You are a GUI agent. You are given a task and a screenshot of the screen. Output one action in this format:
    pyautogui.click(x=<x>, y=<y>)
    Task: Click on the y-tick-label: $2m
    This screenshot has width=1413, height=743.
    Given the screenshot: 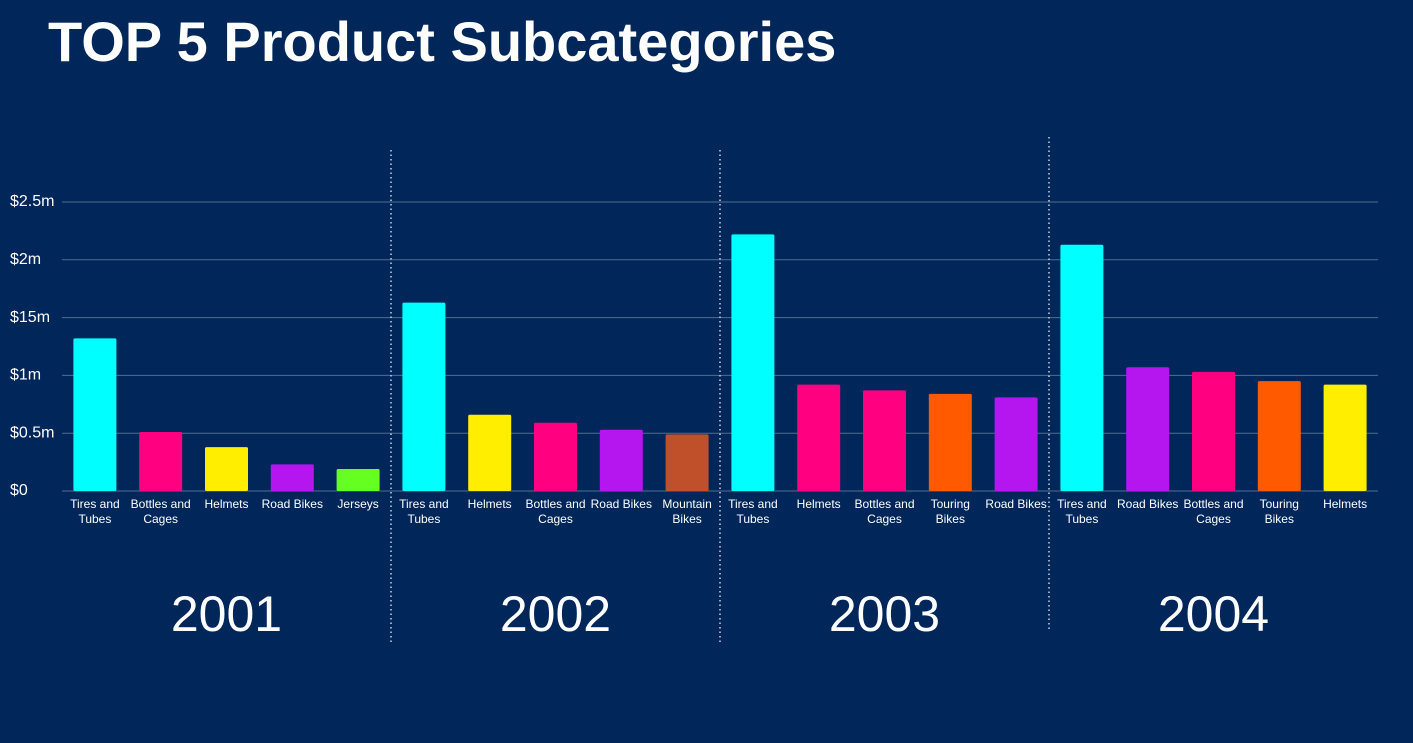 What is the action you would take?
    pyautogui.click(x=25, y=259)
    